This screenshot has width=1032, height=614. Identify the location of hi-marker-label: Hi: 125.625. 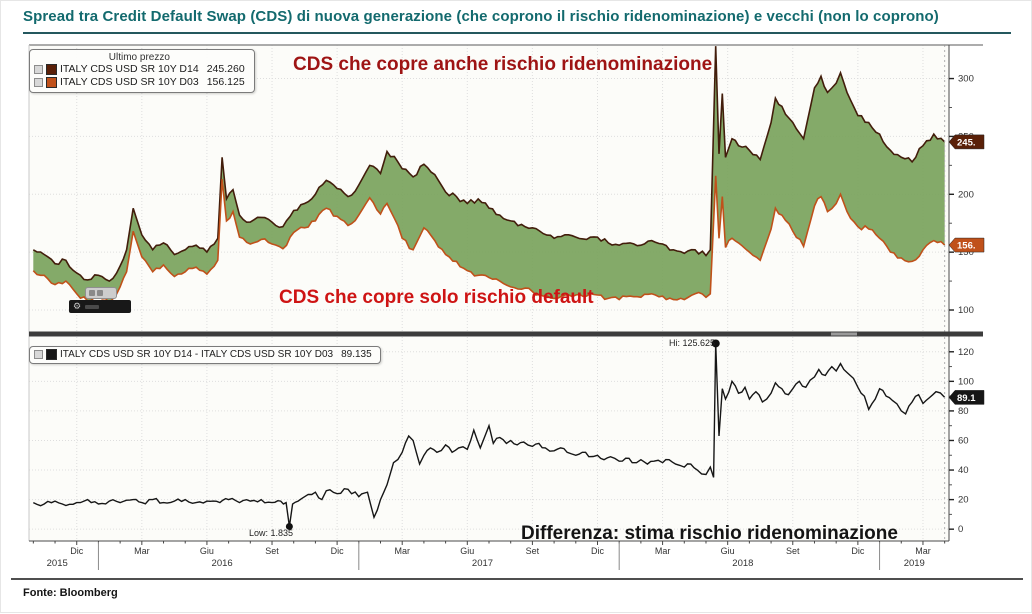
(692, 343).